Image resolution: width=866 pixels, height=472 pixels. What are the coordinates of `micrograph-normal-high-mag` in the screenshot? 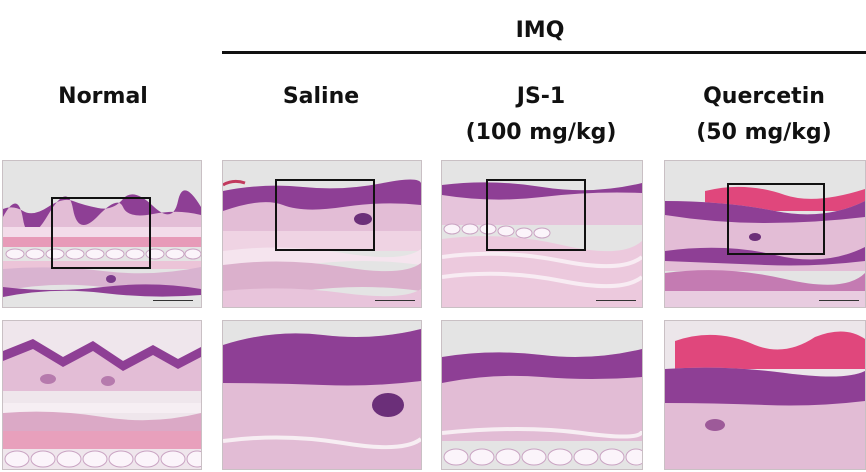 It's located at (102, 395).